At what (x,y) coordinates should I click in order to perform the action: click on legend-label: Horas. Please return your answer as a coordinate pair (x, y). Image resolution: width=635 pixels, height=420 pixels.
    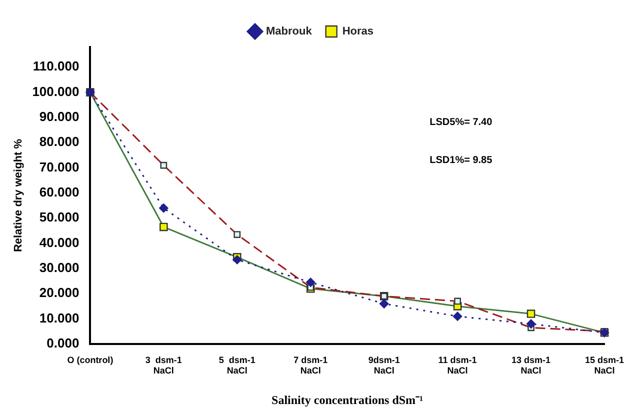
    Looking at the image, I should click on (358, 32).